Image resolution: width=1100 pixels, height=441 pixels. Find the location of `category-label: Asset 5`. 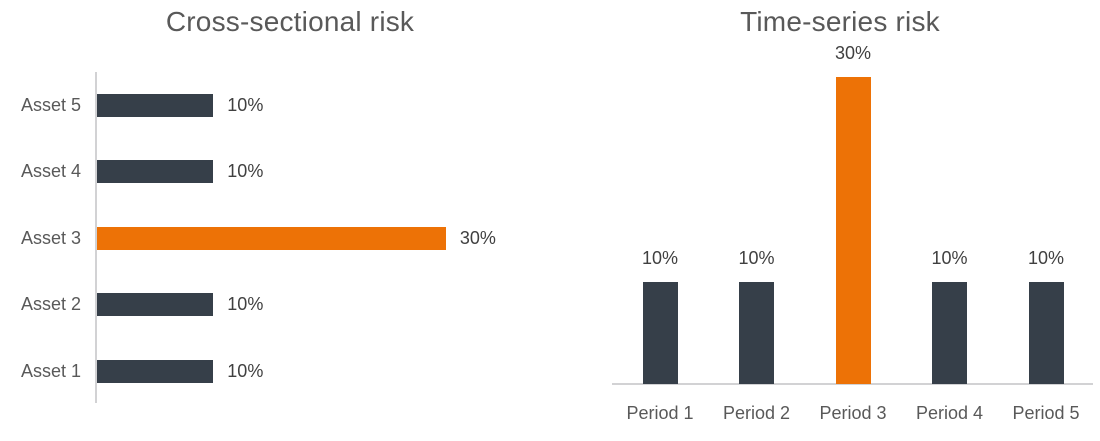

category-label: Asset 5 is located at coordinates (50, 104).